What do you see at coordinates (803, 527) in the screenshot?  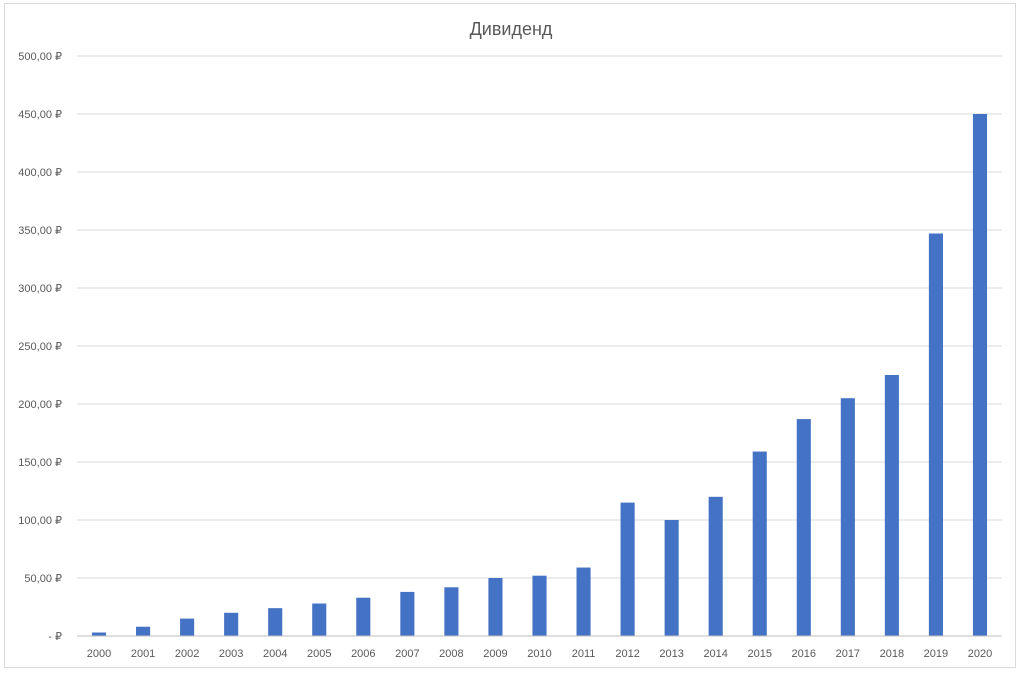 I see `bar-2016` at bounding box center [803, 527].